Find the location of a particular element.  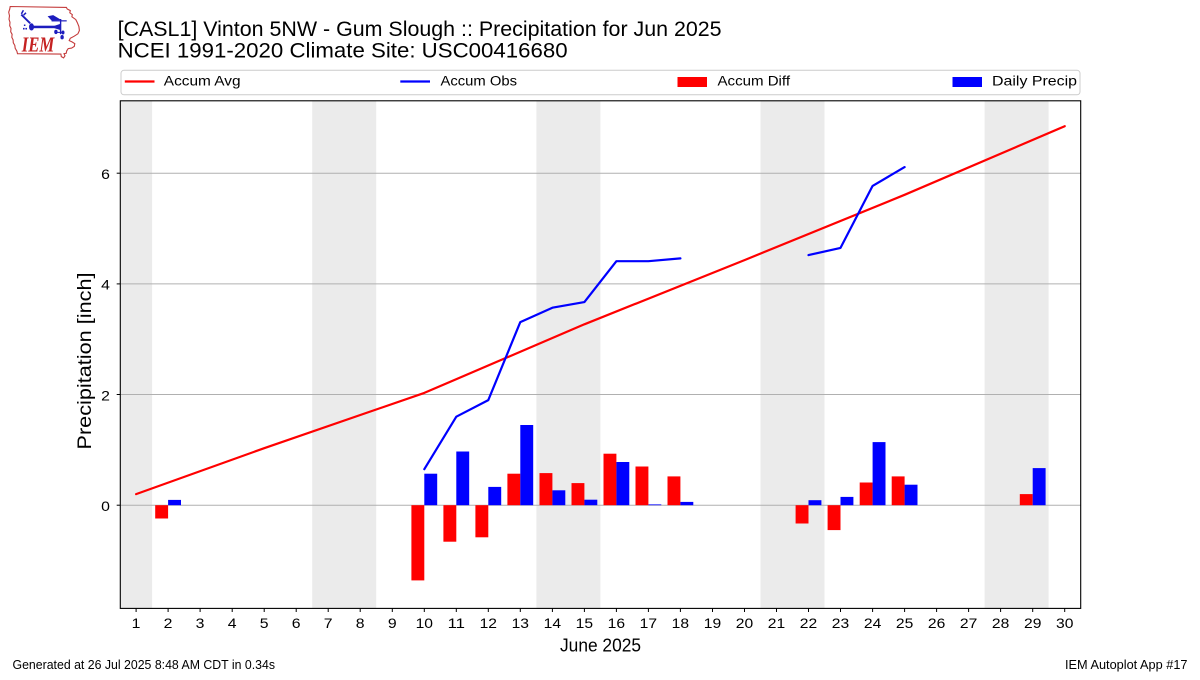

svg-text: 5 is located at coordinates (264, 623).